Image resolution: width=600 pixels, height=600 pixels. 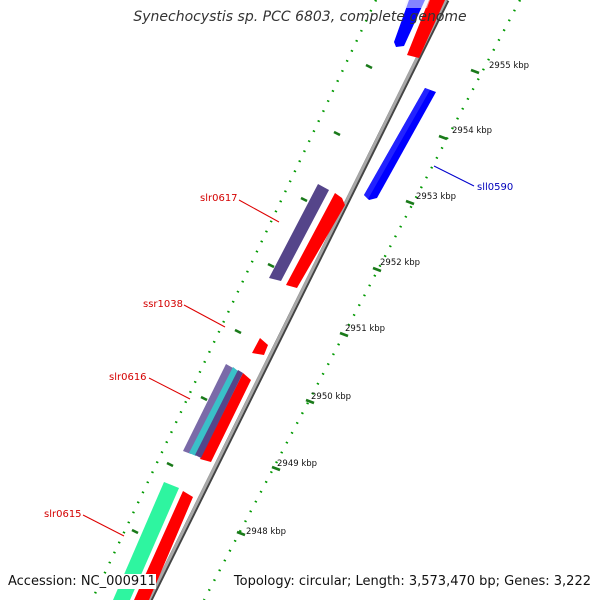 I want to click on orf-slr0616-b, so click(x=213, y=411).